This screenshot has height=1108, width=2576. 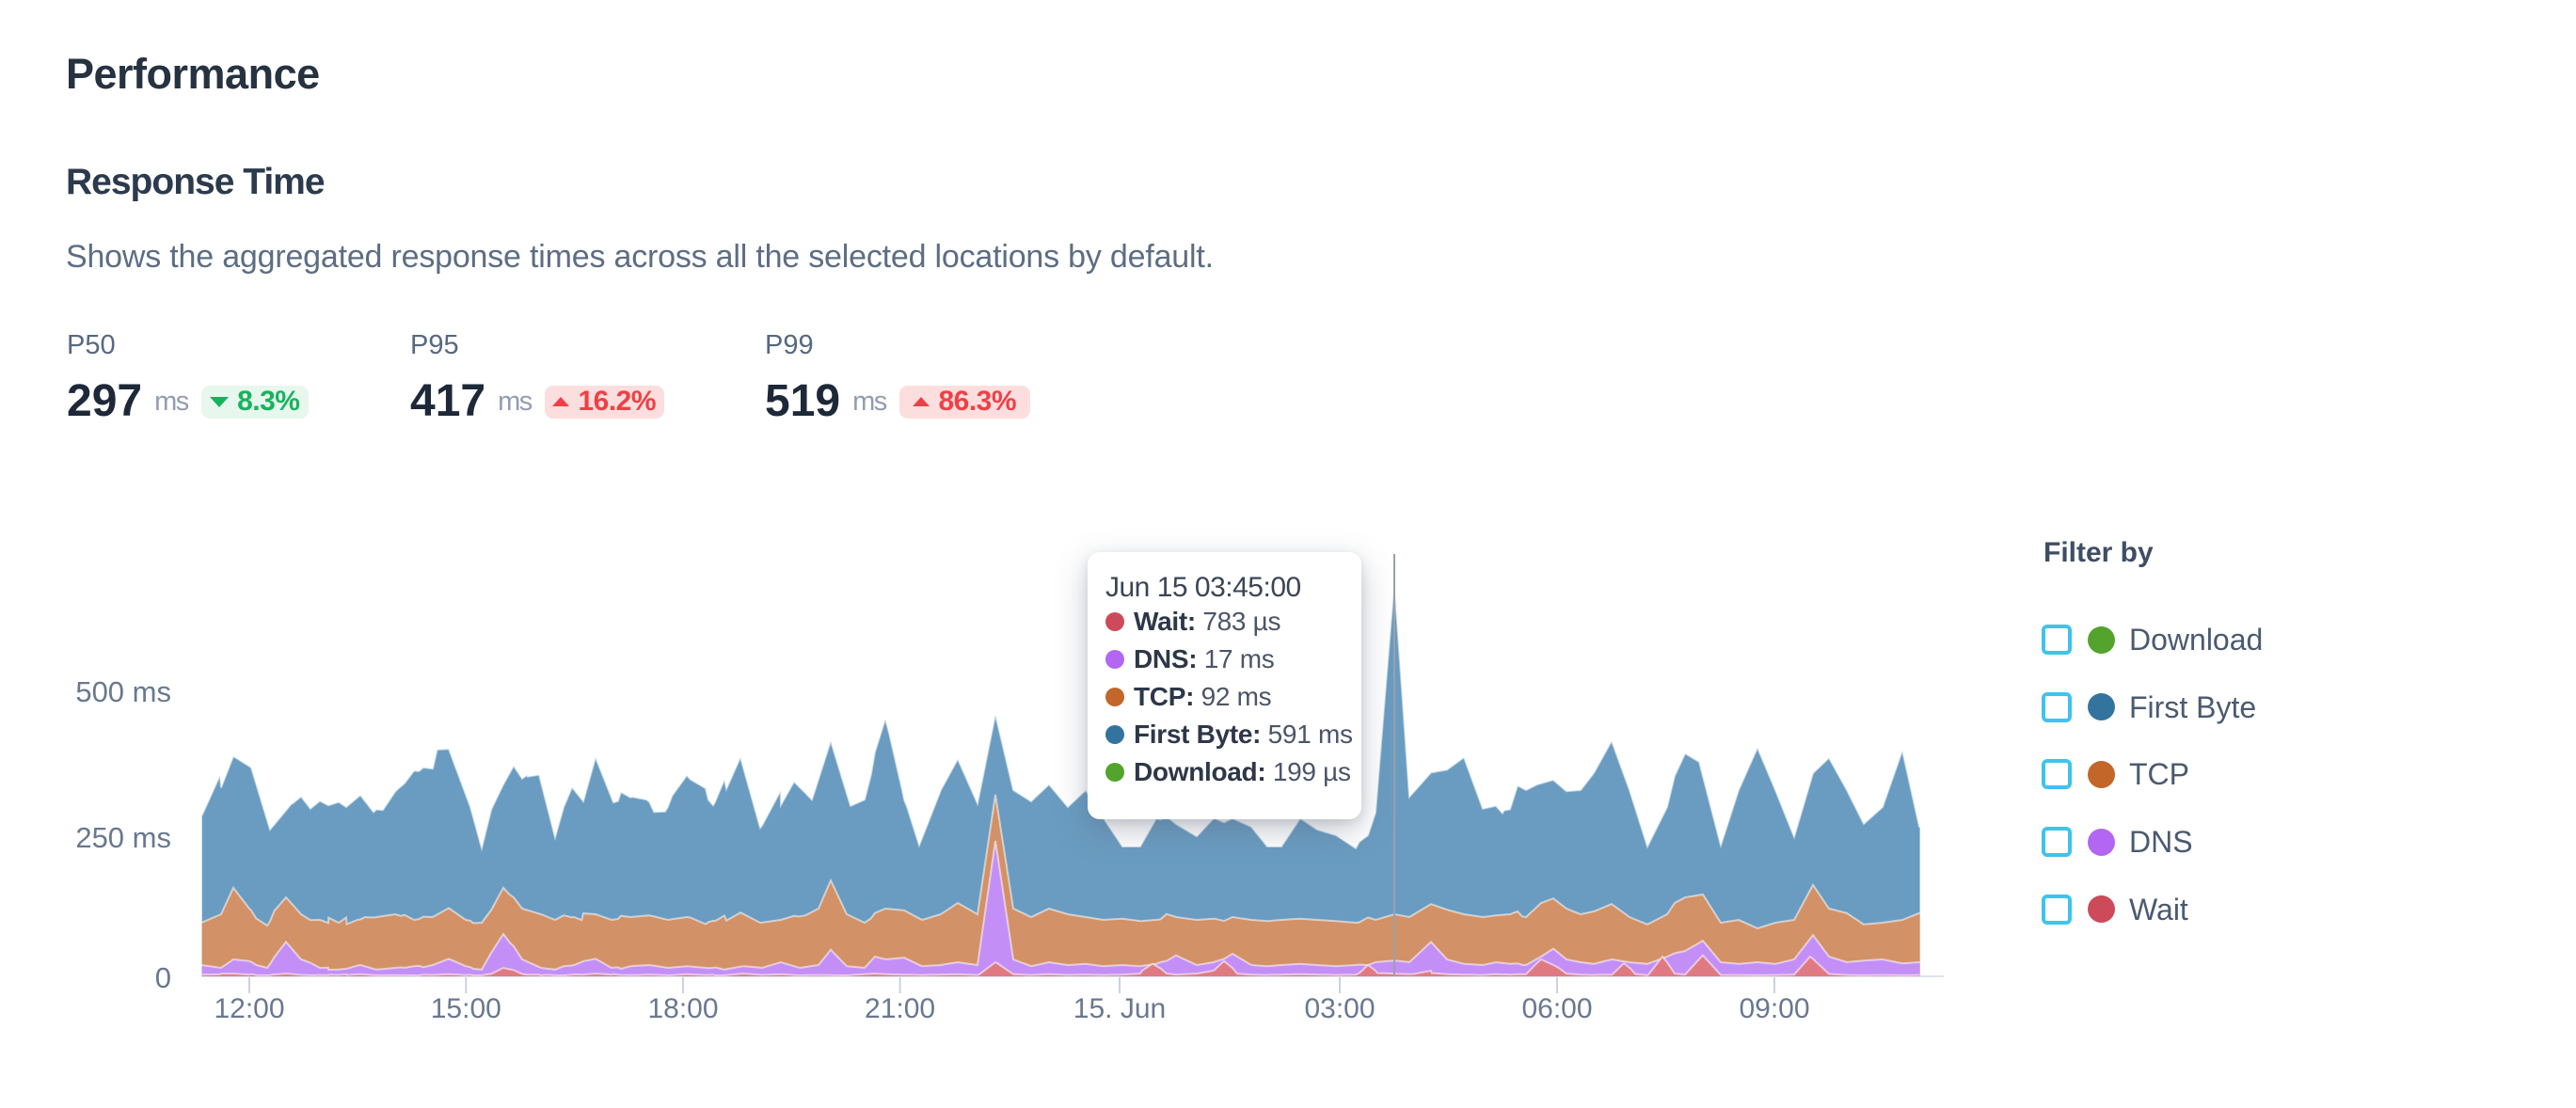 I want to click on svg-text: 15:00, so click(x=466, y=1008).